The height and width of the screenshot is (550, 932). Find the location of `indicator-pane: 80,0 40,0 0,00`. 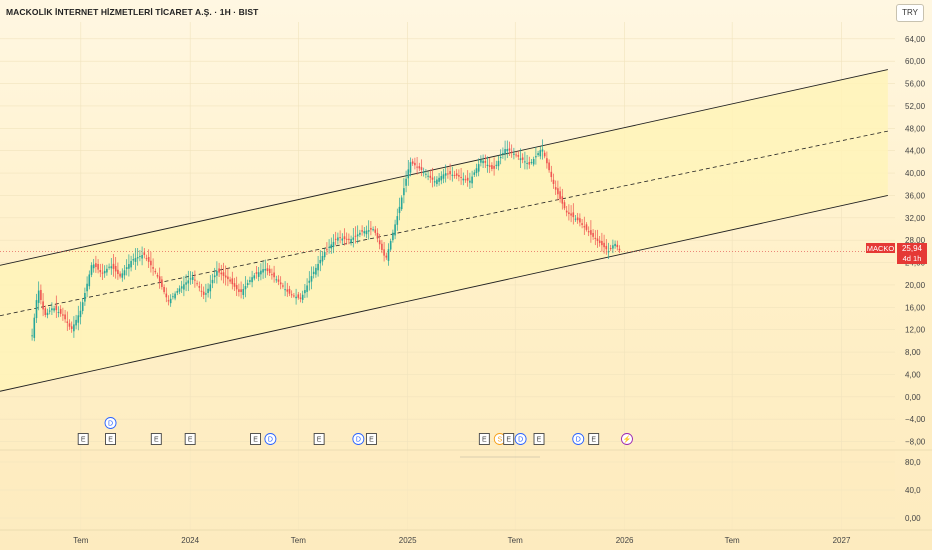

indicator-pane: 80,0 40,0 0,00 is located at coordinates (466, 490).